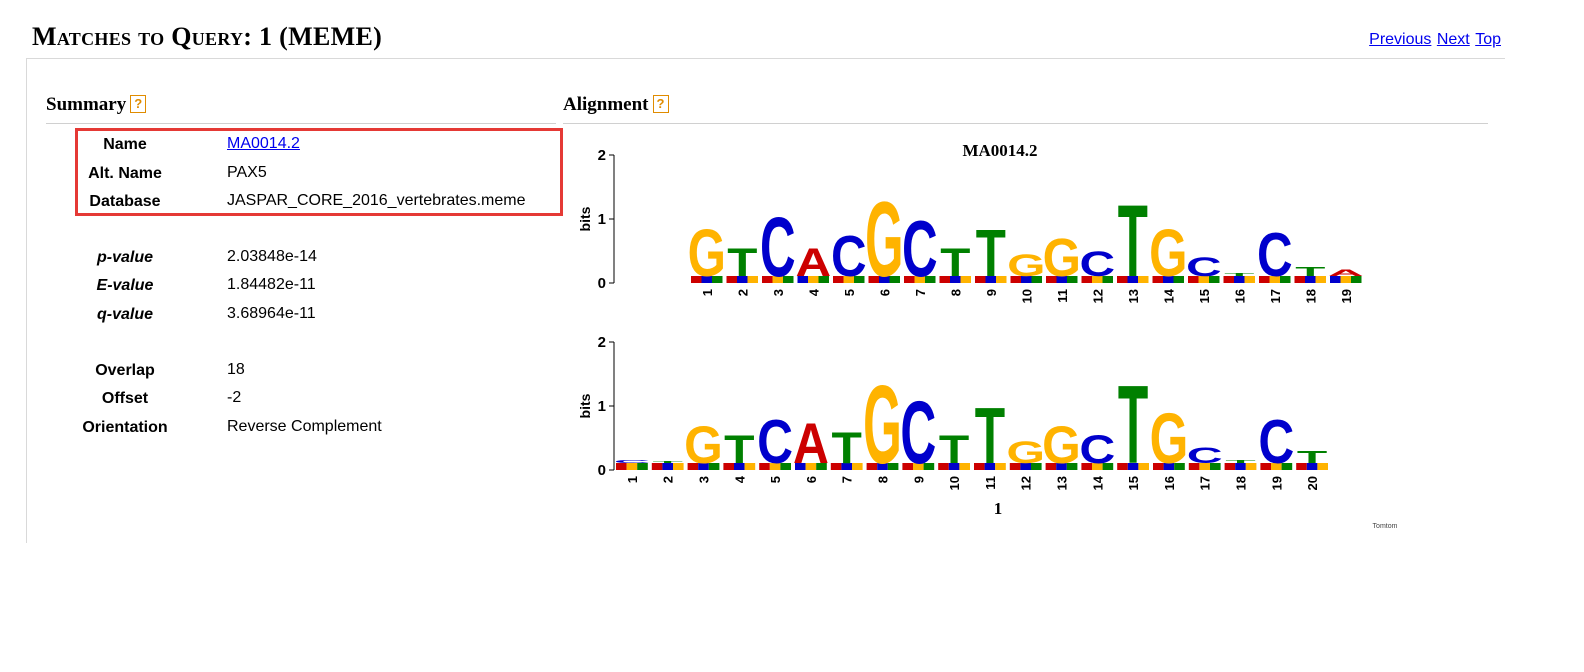  What do you see at coordinates (602, 470) in the screenshot?
I see `bottom-logo-ytick-label: 0` at bounding box center [602, 470].